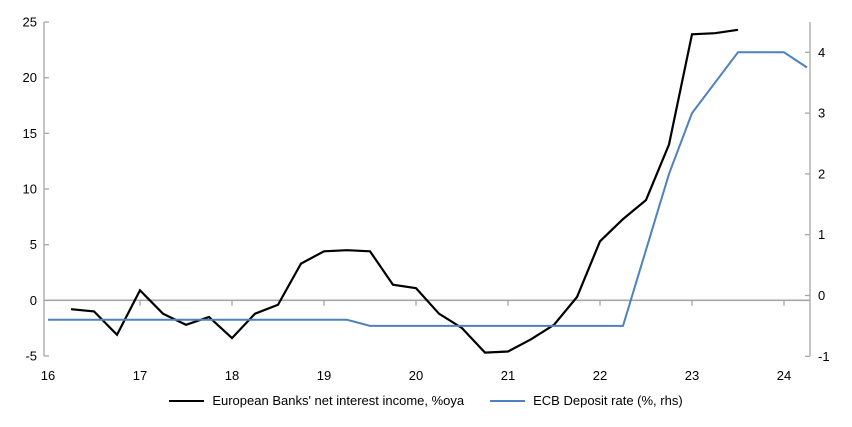 The width and height of the screenshot is (852, 427). I want to click on right-axis-tick-label: 4, so click(821, 52).